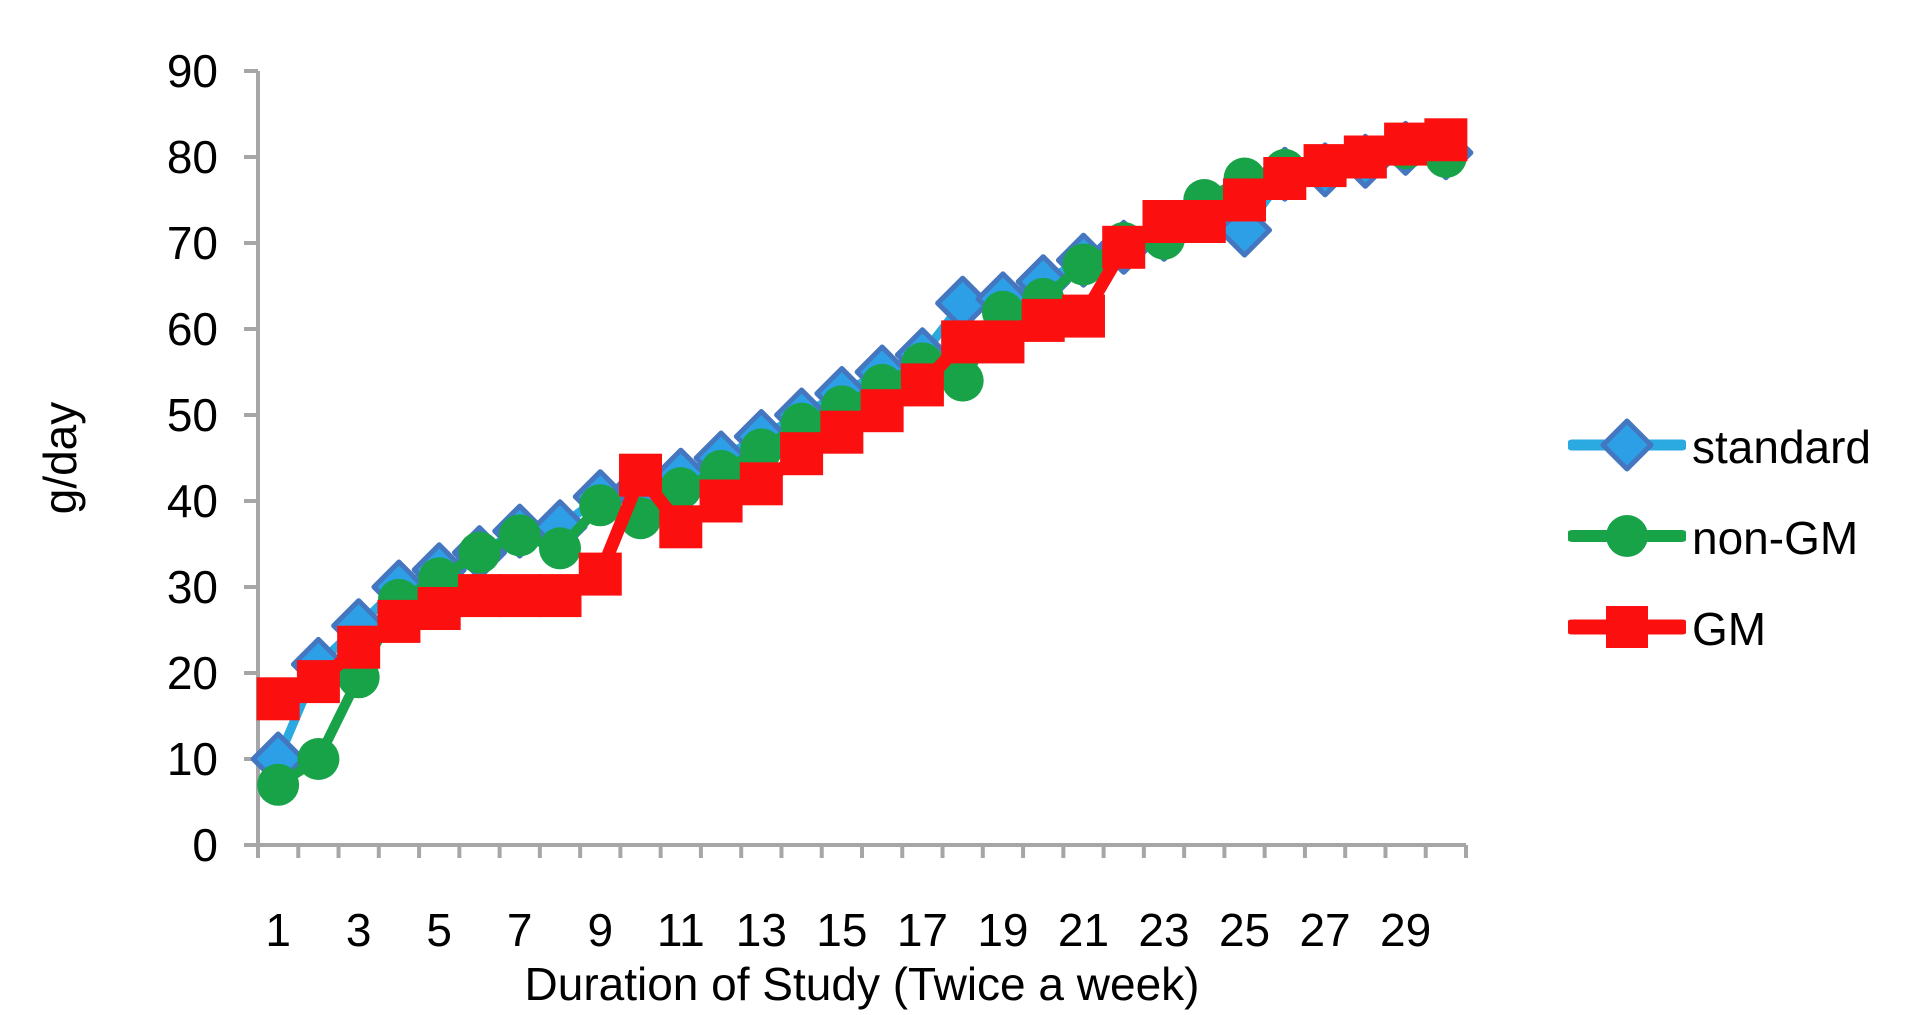  Describe the element at coordinates (1782, 447) in the screenshot. I see `legend-label-standard: standard` at that location.